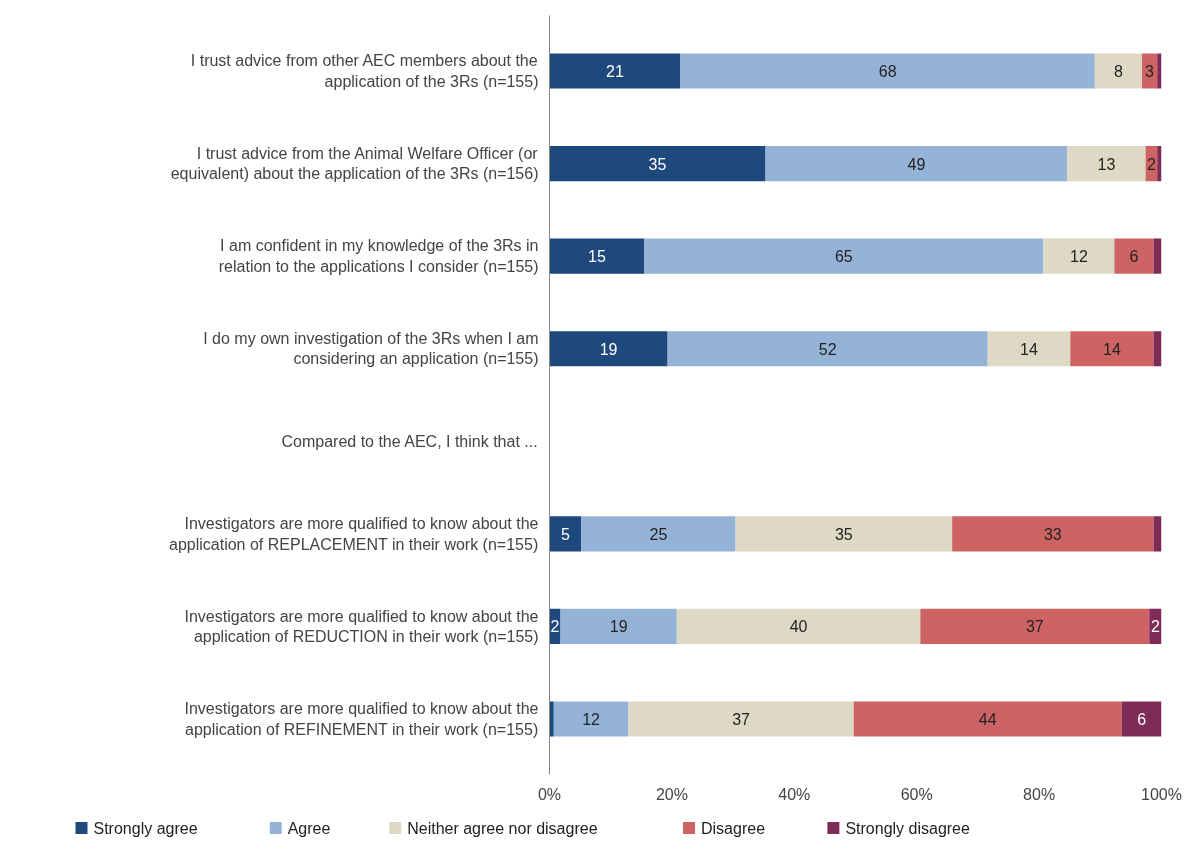 The image size is (1194, 855). What do you see at coordinates (1161, 794) in the screenshot?
I see `x-tick-label: 100%` at bounding box center [1161, 794].